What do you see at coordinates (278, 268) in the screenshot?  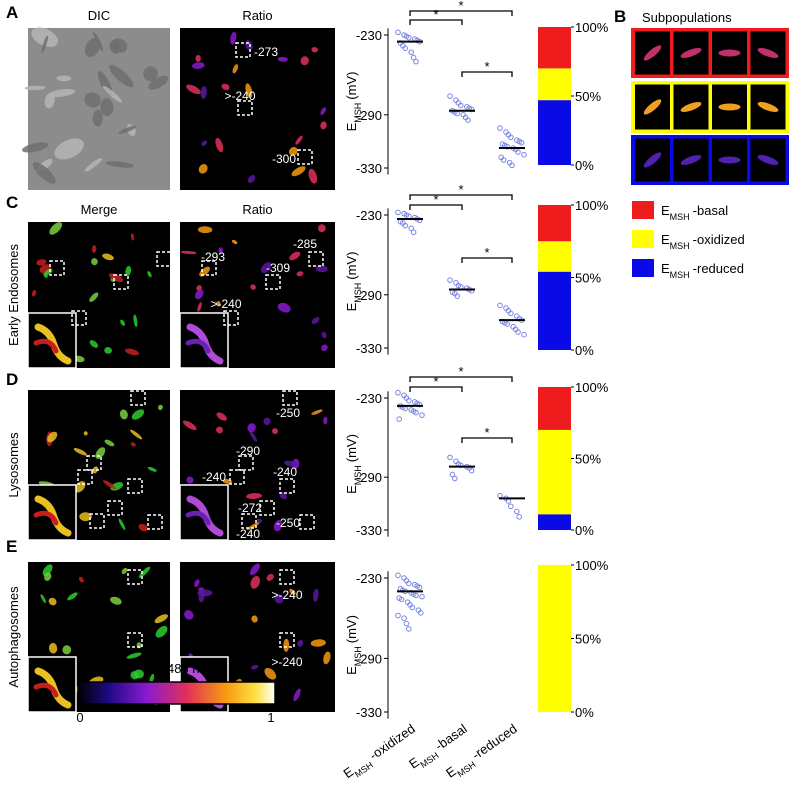 I see `roi-label: -309` at bounding box center [278, 268].